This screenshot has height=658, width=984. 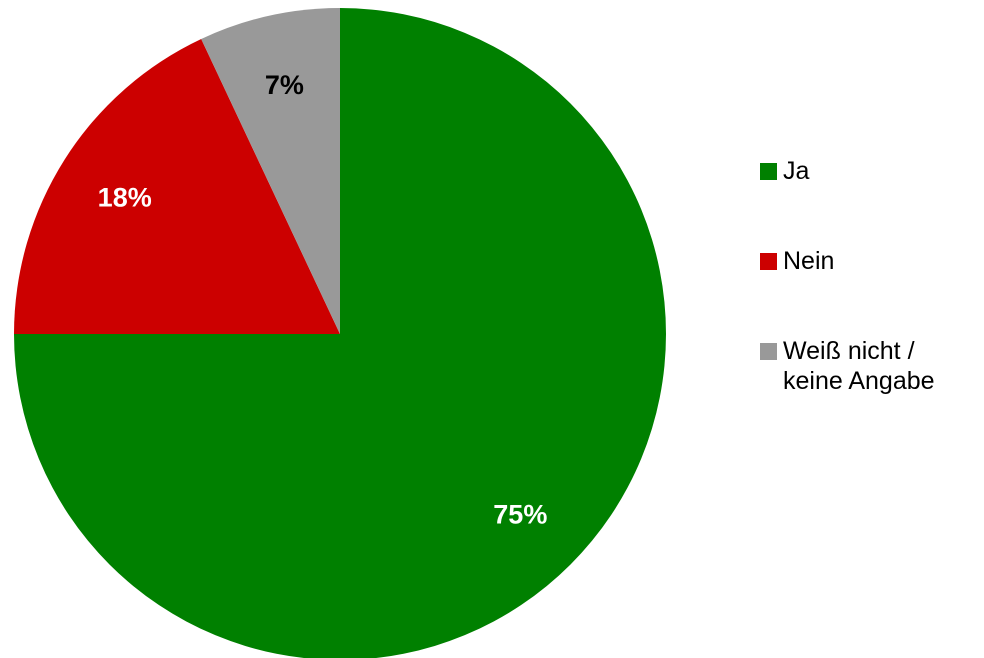 I want to click on pie-slice-label-1: 75%, so click(x=520, y=514).